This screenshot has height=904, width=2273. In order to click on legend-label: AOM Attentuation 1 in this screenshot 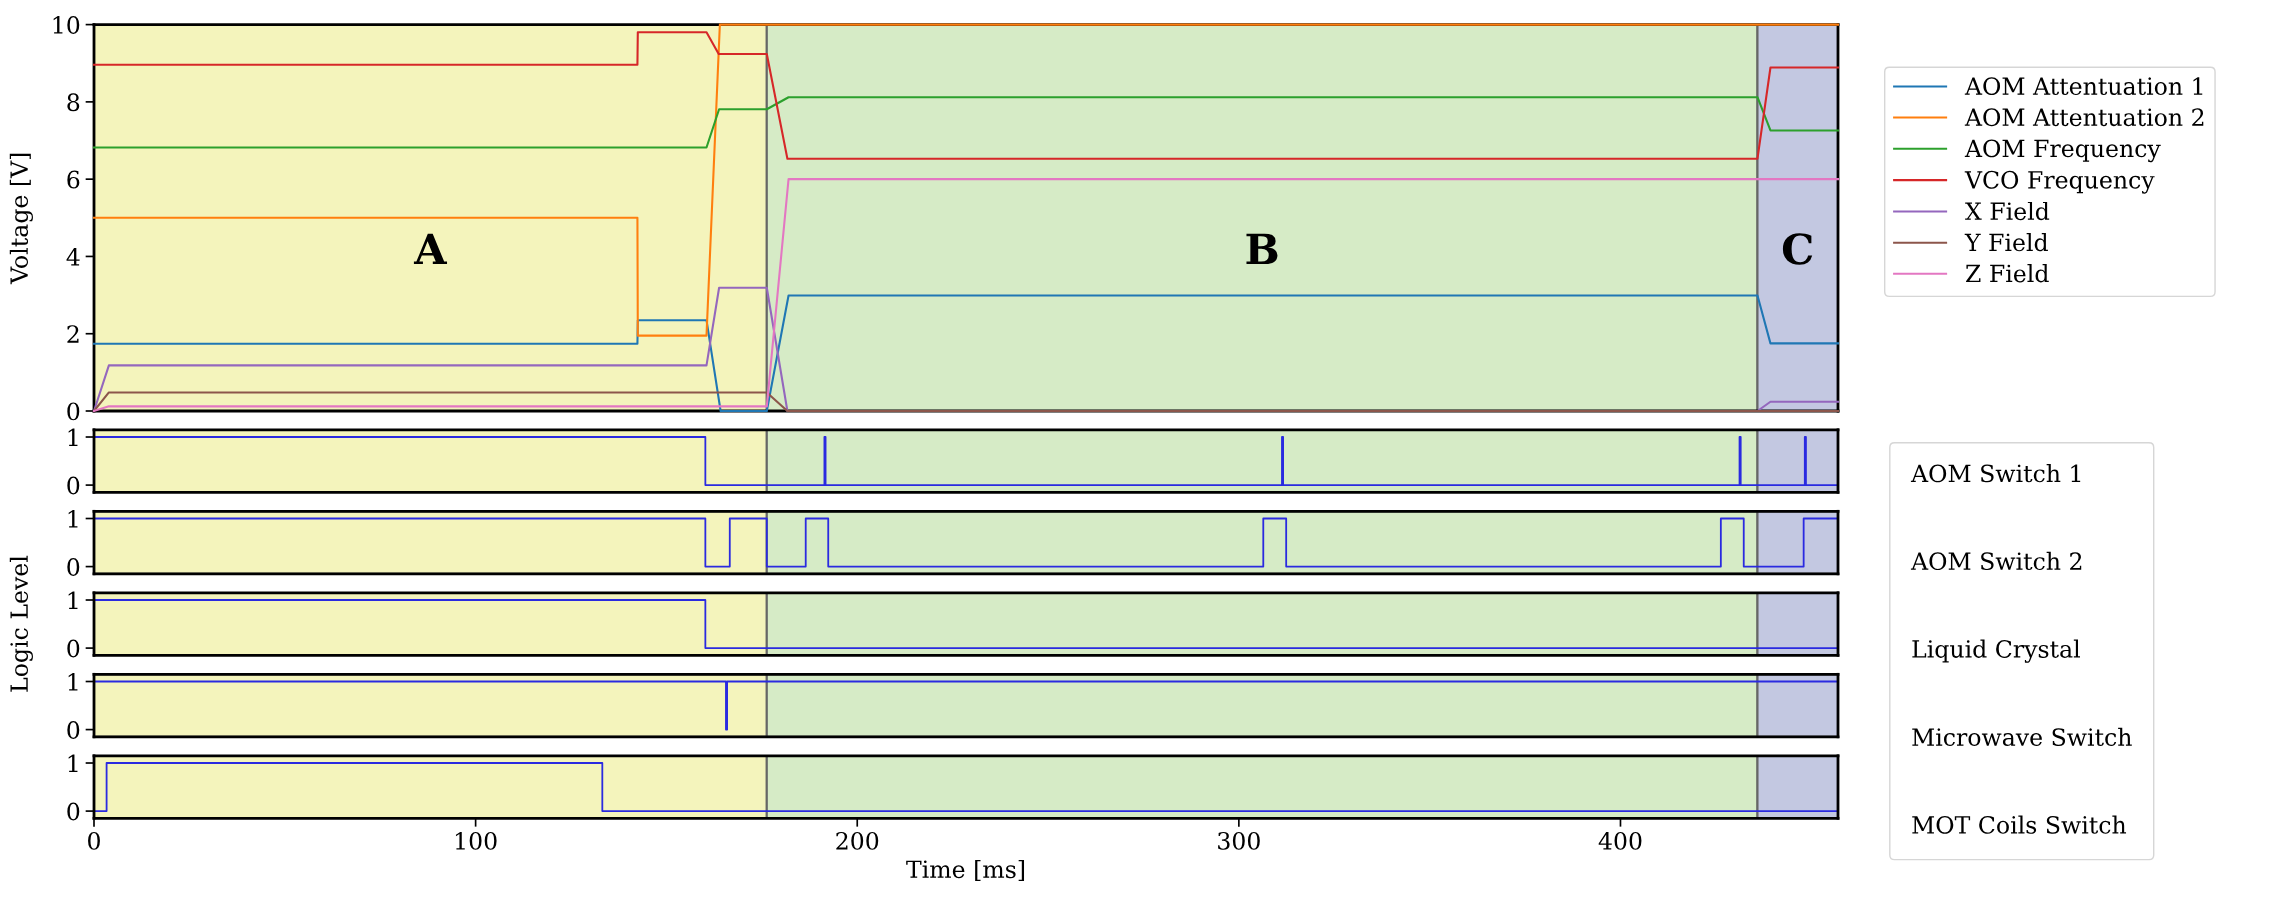, I will do `click(2083, 86)`.